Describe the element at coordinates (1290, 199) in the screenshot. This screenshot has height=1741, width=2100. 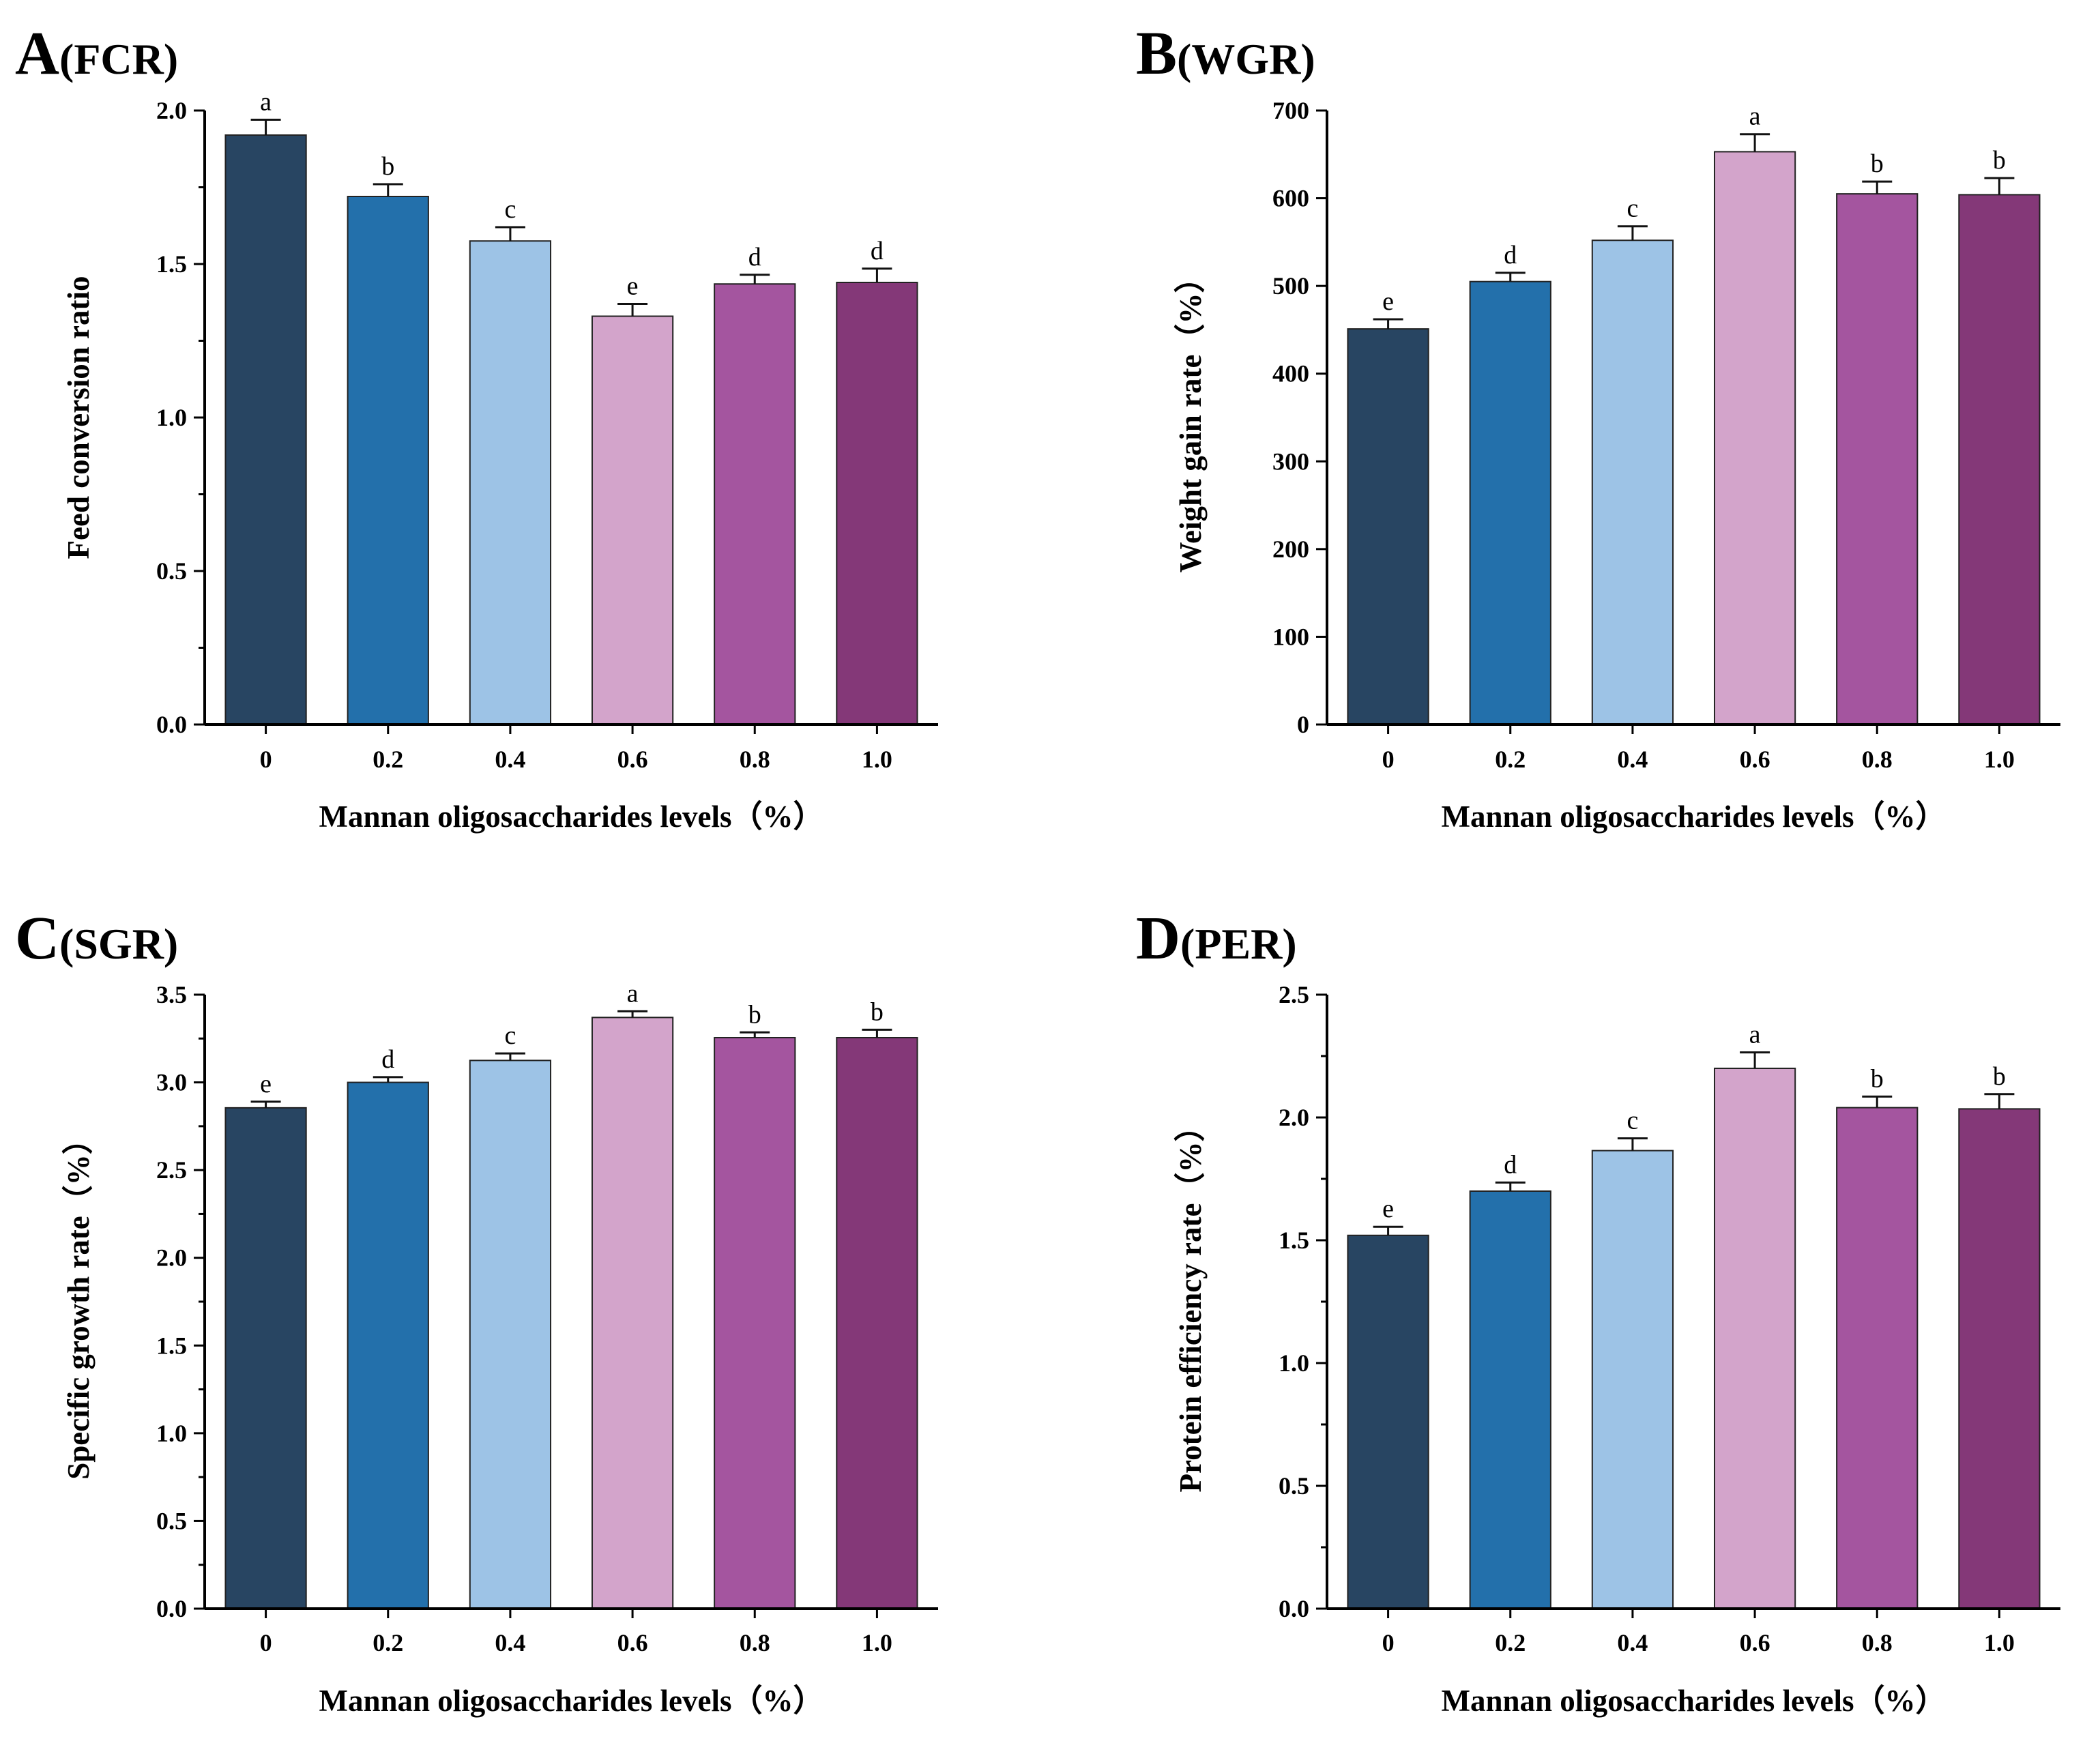
I see `y-tick-label-b-6: 600` at that location.